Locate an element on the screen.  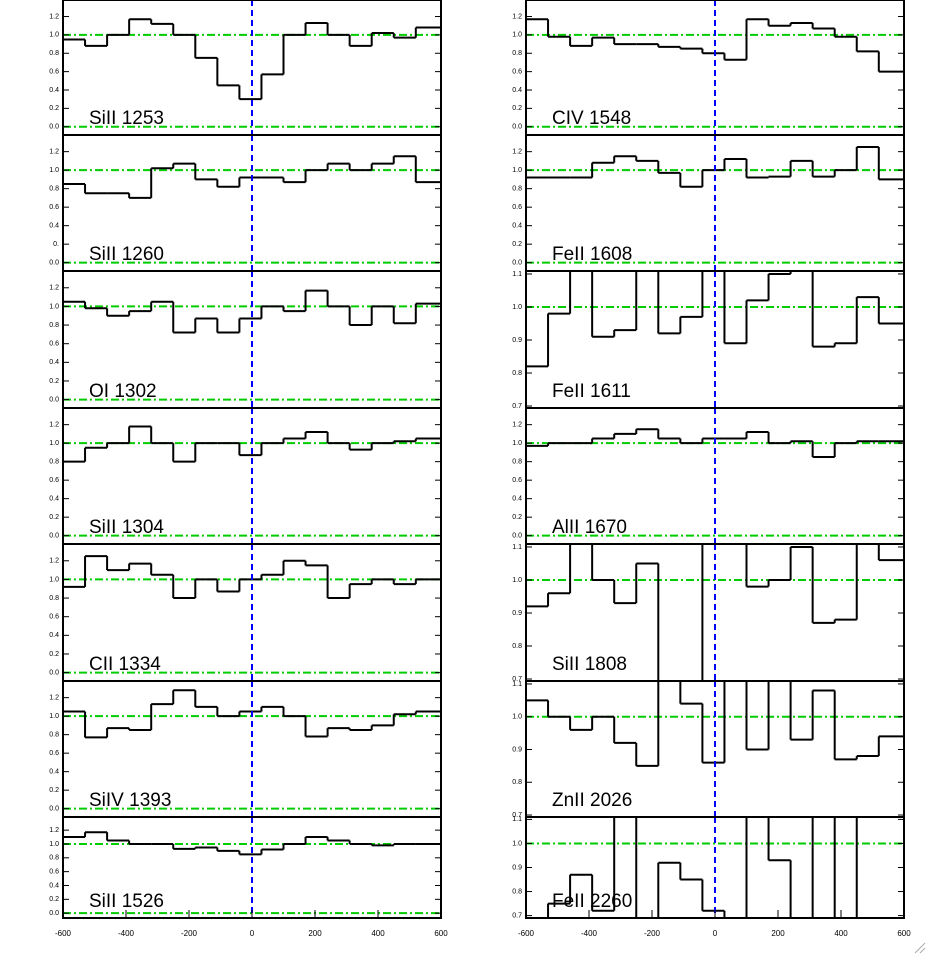
line-label: SiIV 1393 is located at coordinates (130, 800).